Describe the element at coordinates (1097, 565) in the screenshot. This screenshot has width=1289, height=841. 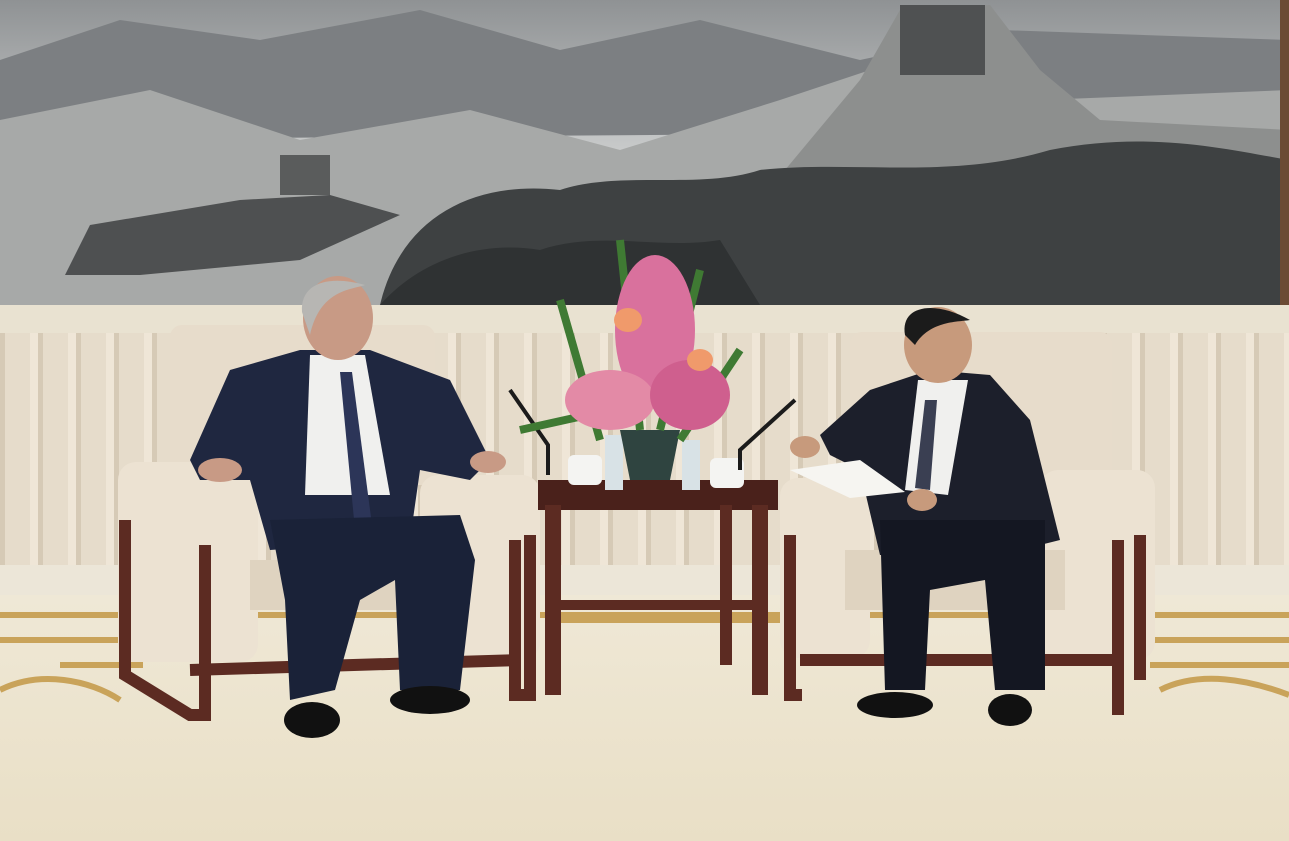
I see `chair-arm-right` at that location.